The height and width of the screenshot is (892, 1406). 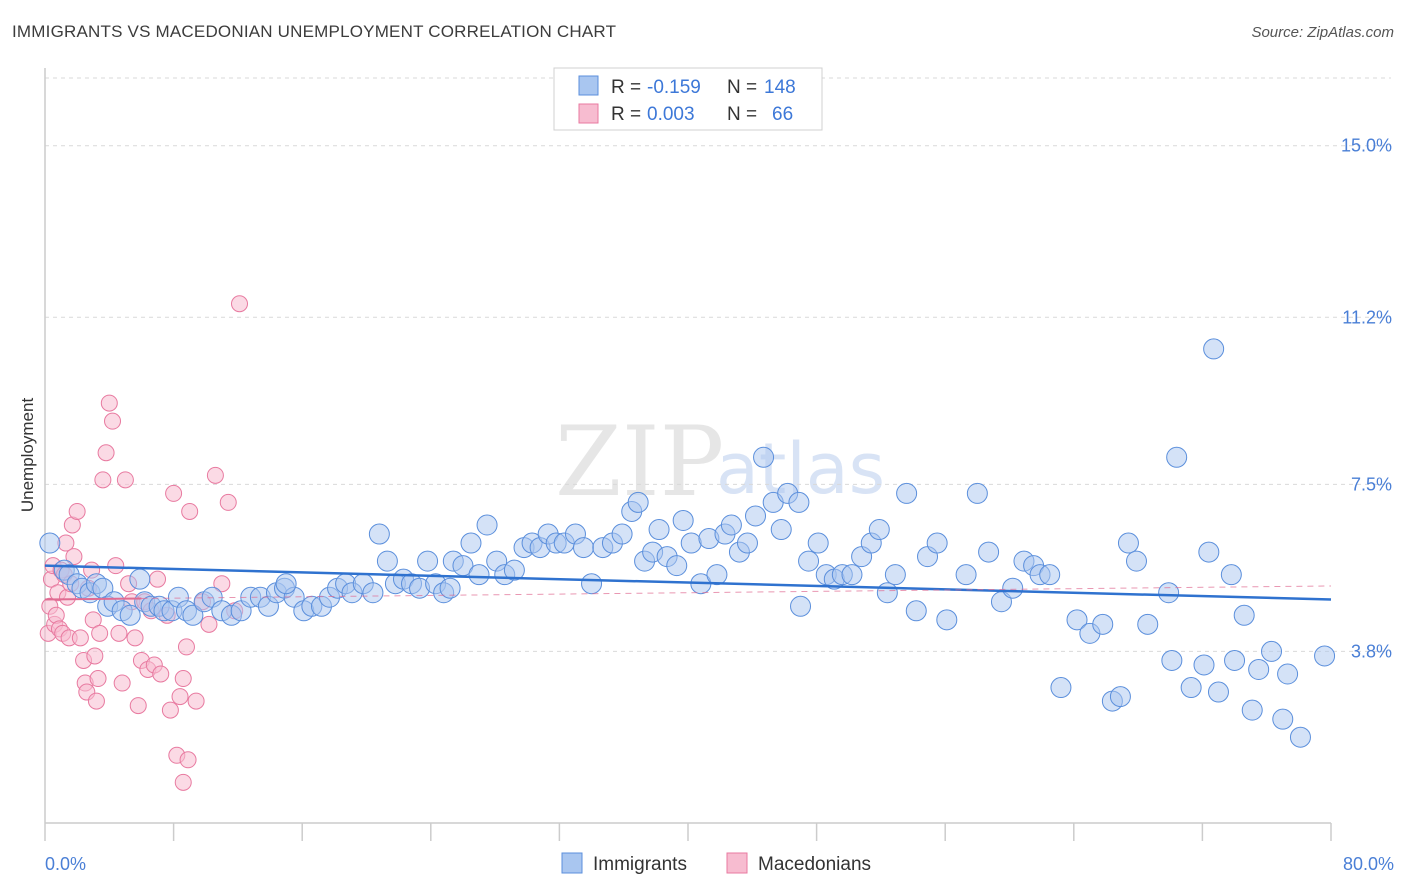 What do you see at coordinates (144, 543) in the screenshot?
I see `macedonians-points` at bounding box center [144, 543].